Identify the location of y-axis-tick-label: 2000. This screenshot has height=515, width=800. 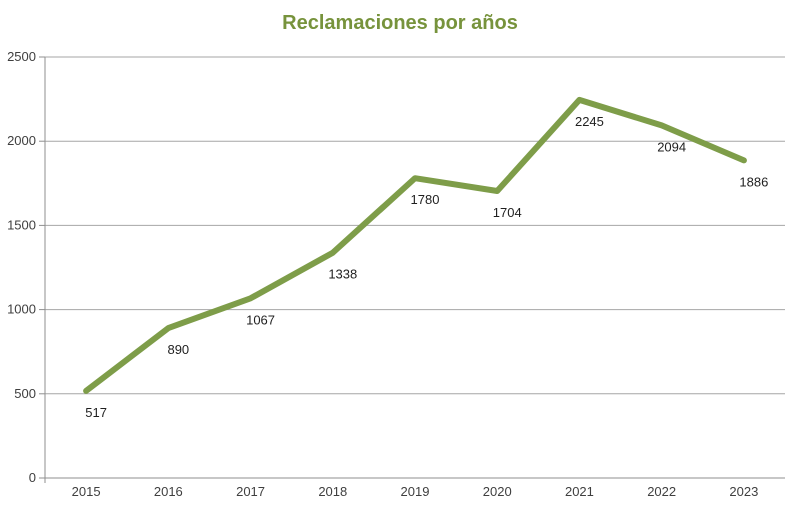
(21, 140).